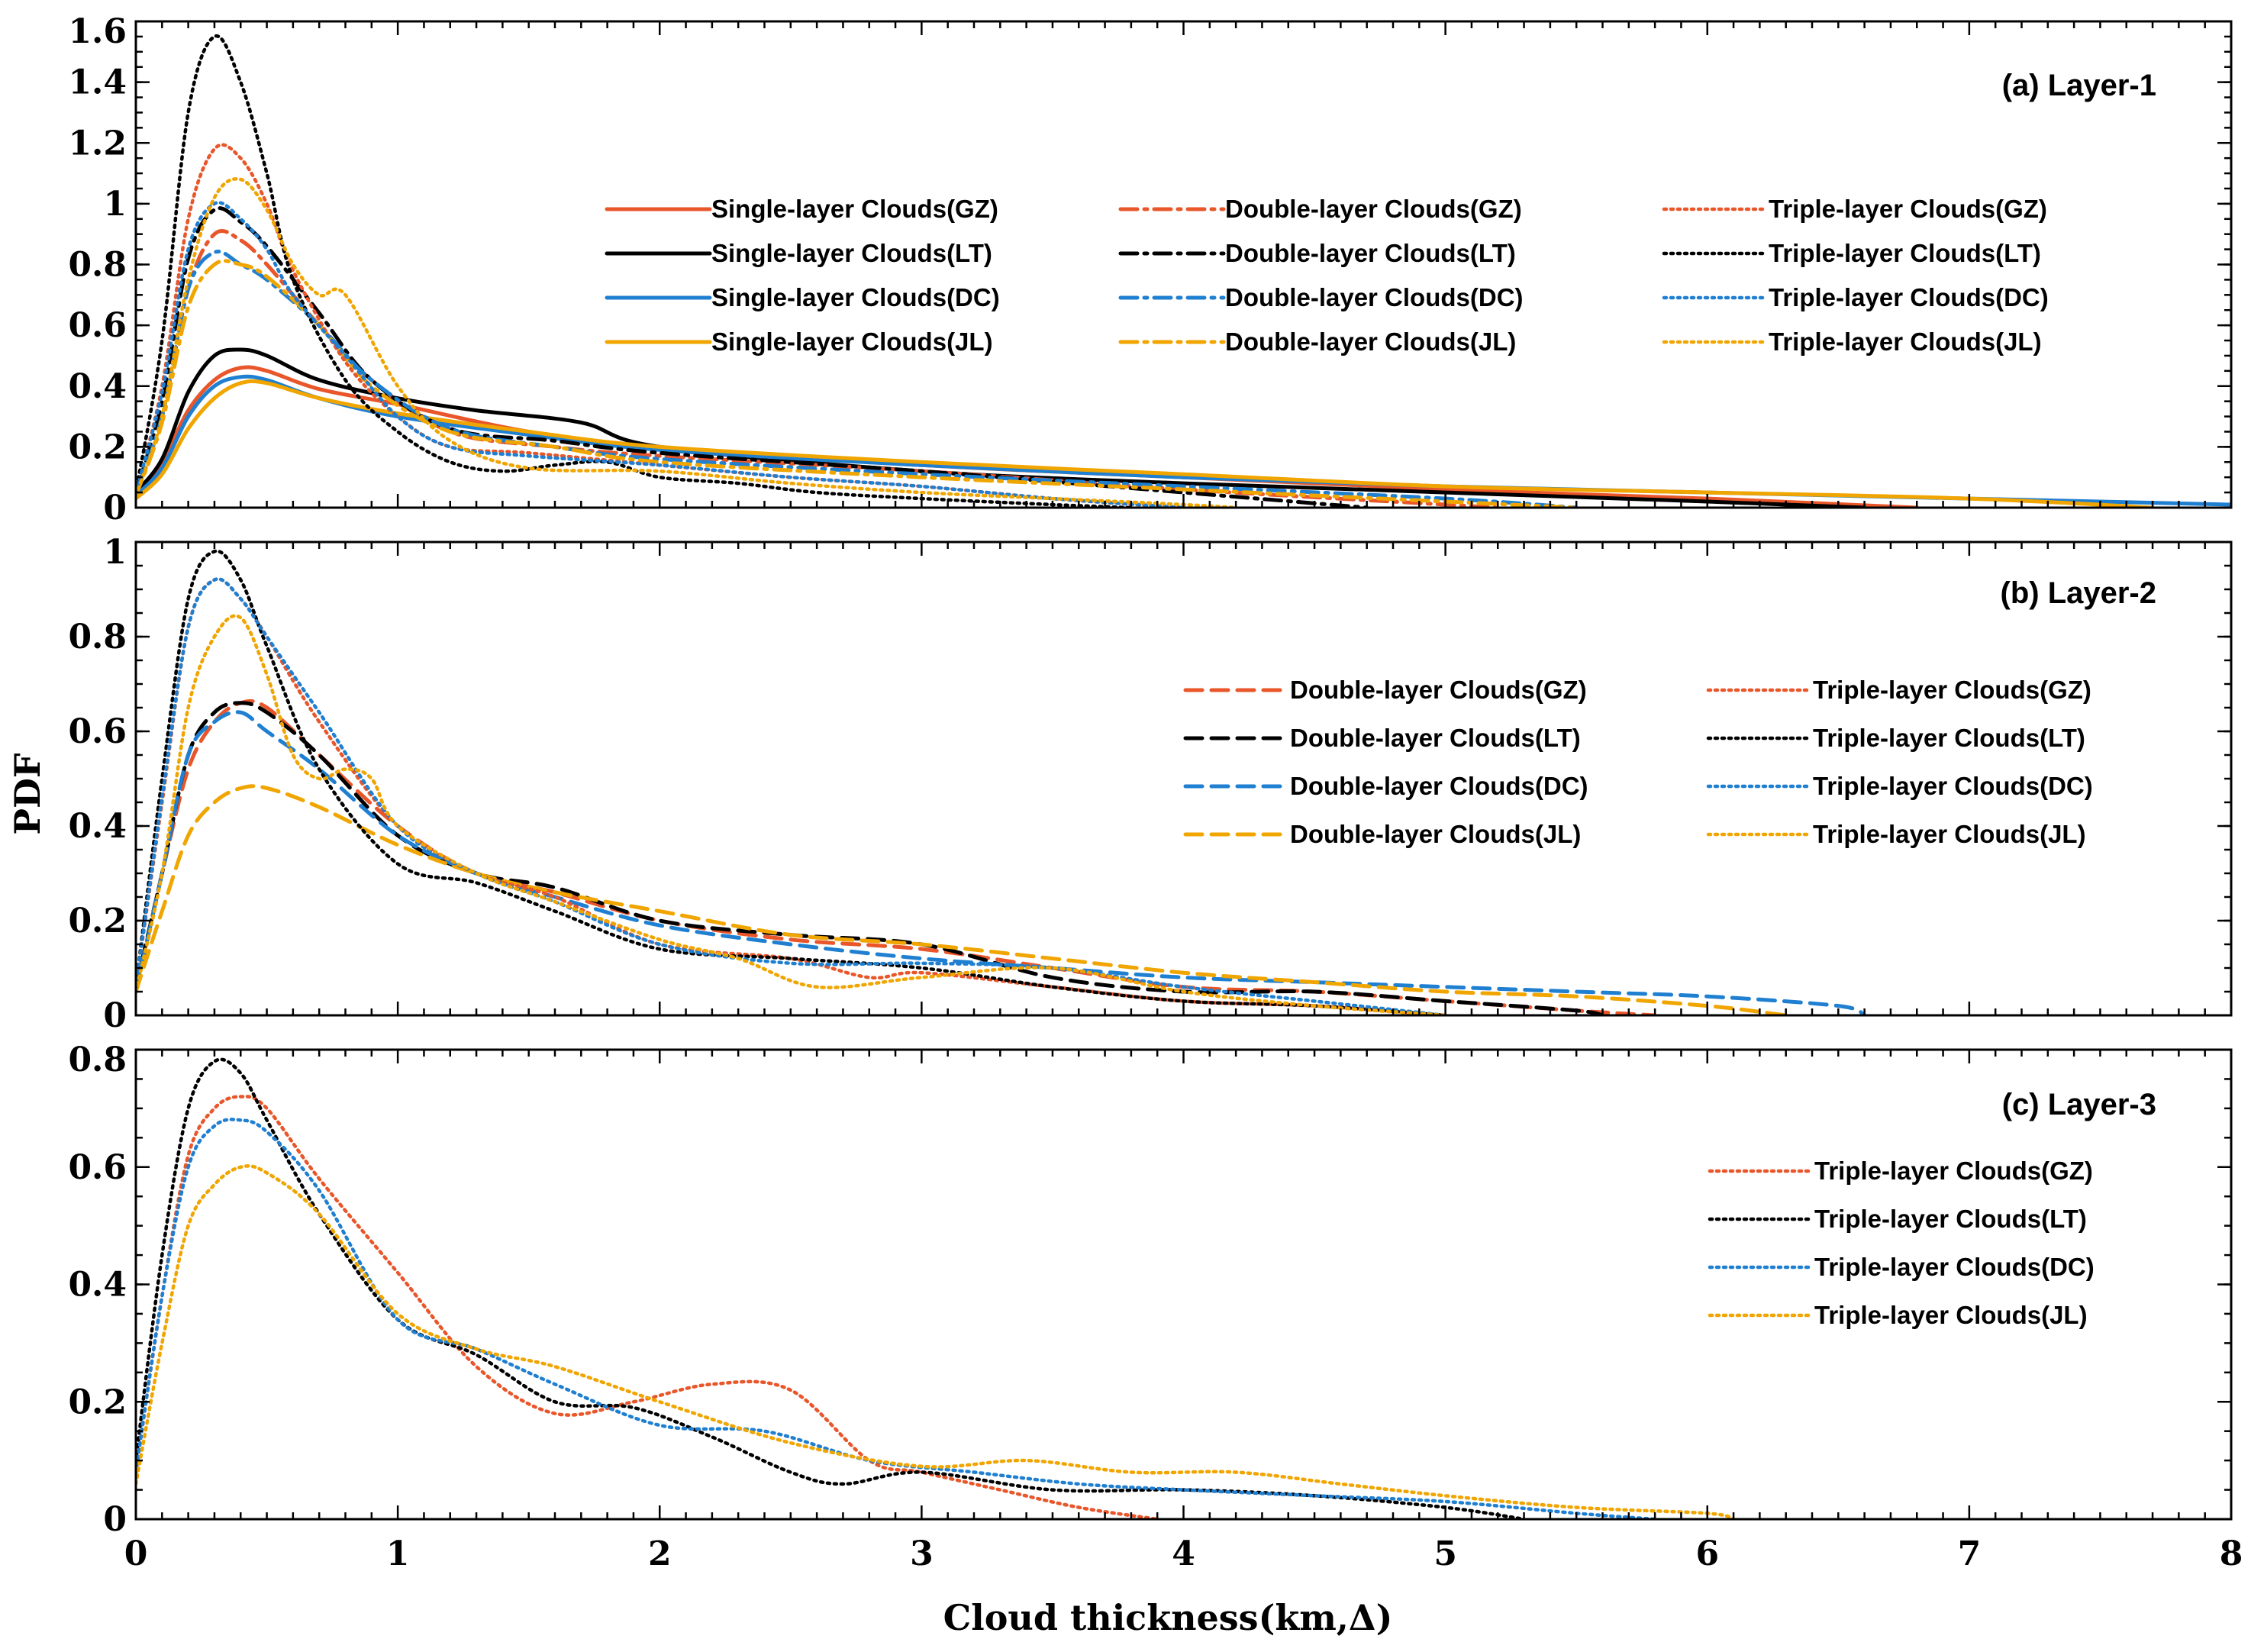 This screenshot has width=2251, height=1652. Describe the element at coordinates (962, 899) in the screenshot. I see `series-line-dashed-jl` at that location.